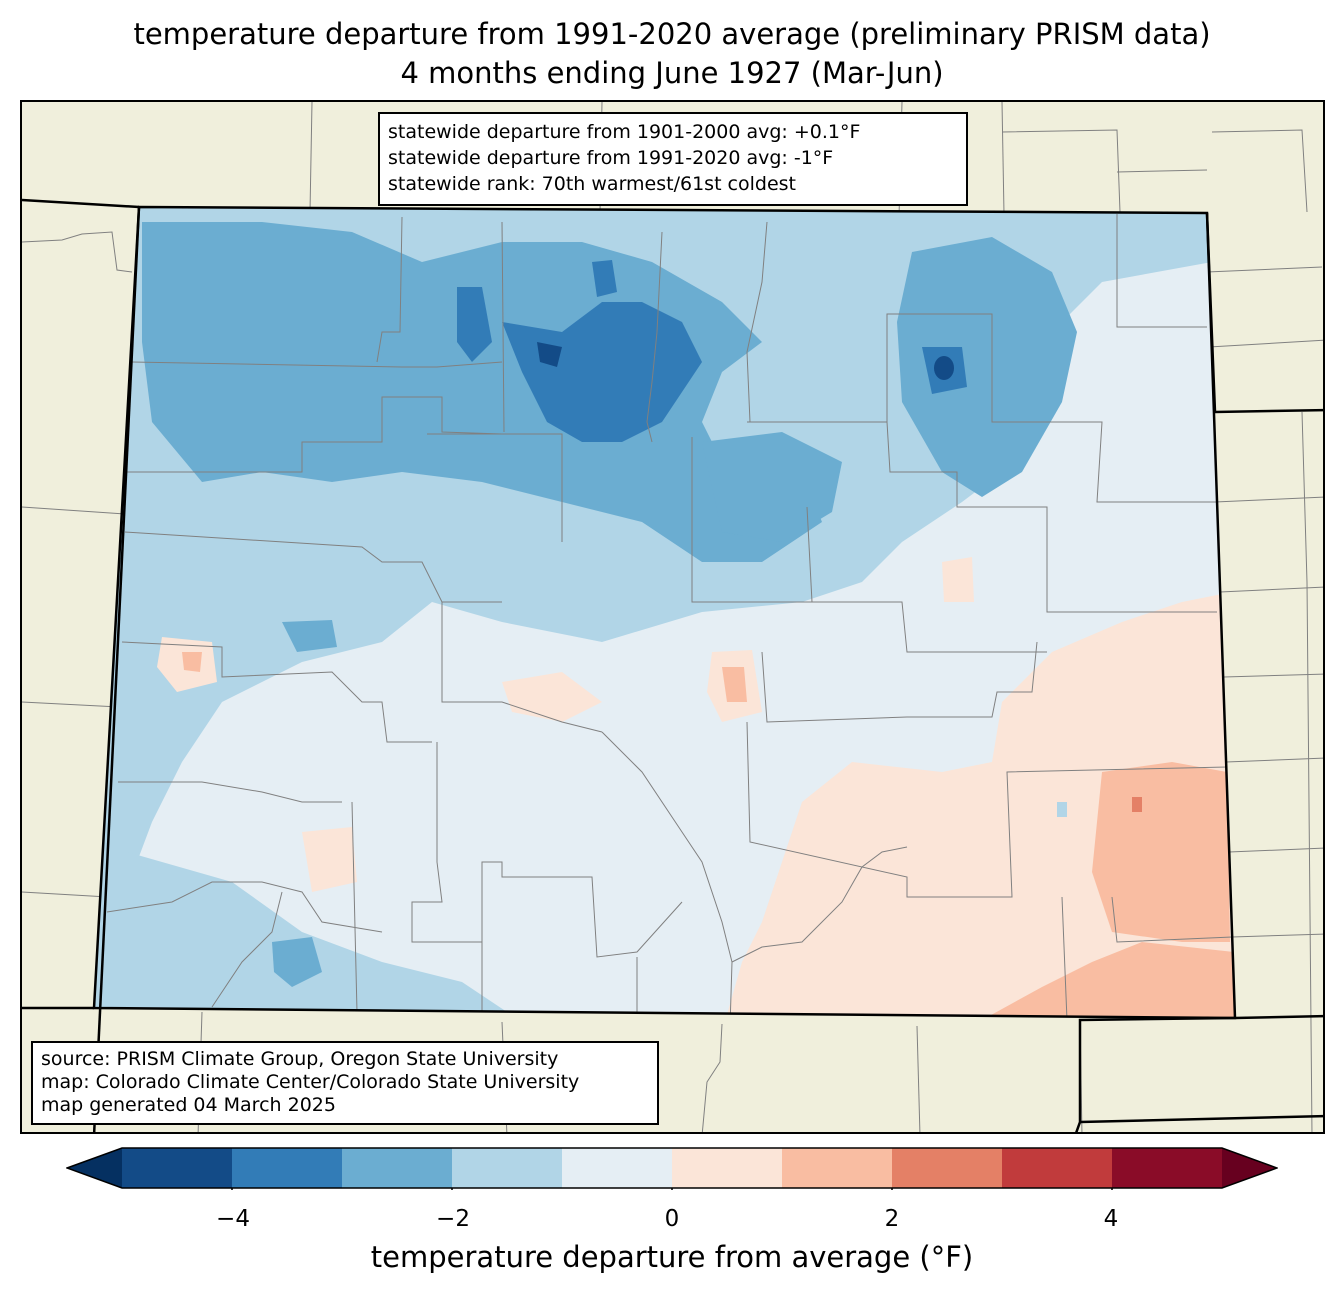 The width and height of the screenshot is (1344, 1299). What do you see at coordinates (453, 1219) in the screenshot?
I see `colorbar-tick-label: −2` at bounding box center [453, 1219].